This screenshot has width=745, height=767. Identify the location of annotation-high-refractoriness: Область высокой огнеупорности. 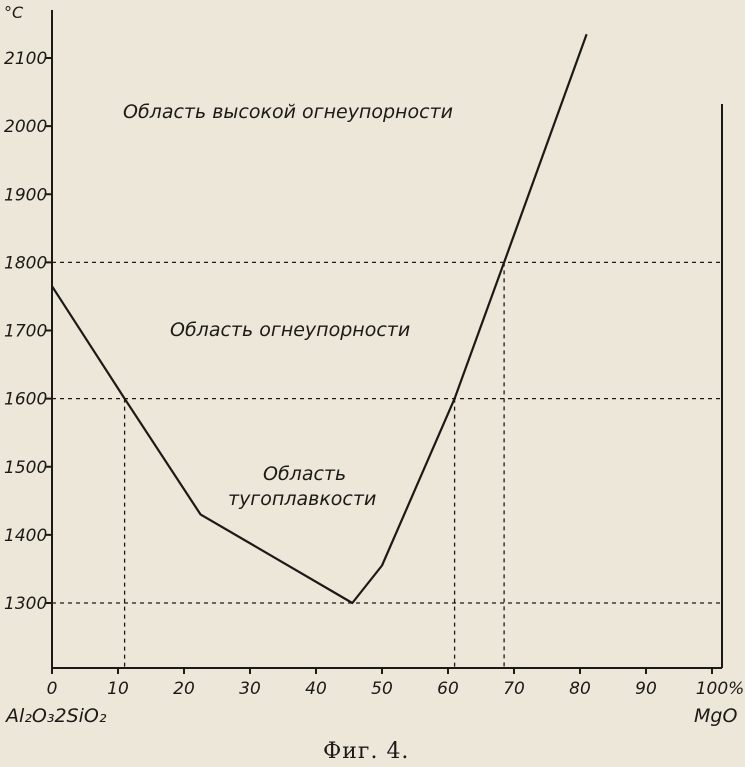
(288, 112).